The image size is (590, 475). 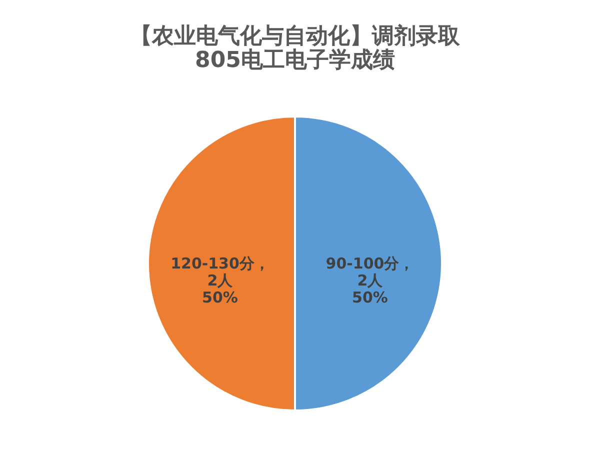 I want to click on text: 805电工电子学成绩, so click(x=295, y=60).